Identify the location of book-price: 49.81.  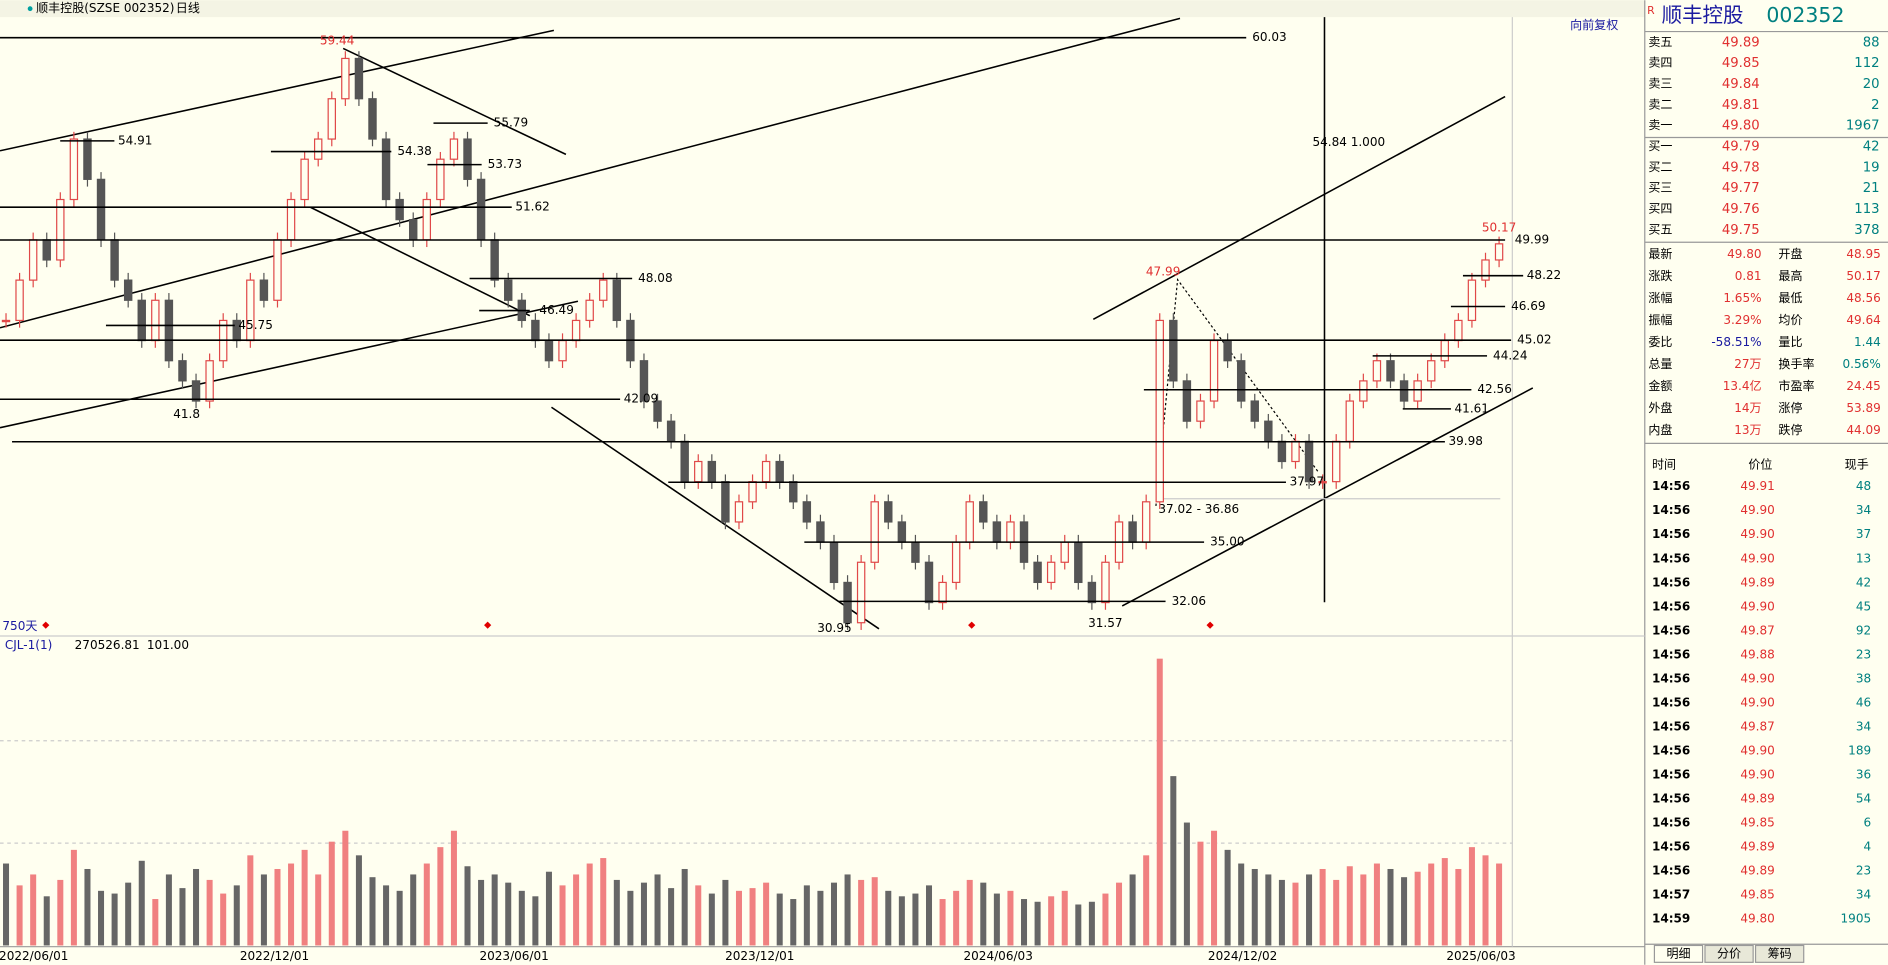
(1741, 105).